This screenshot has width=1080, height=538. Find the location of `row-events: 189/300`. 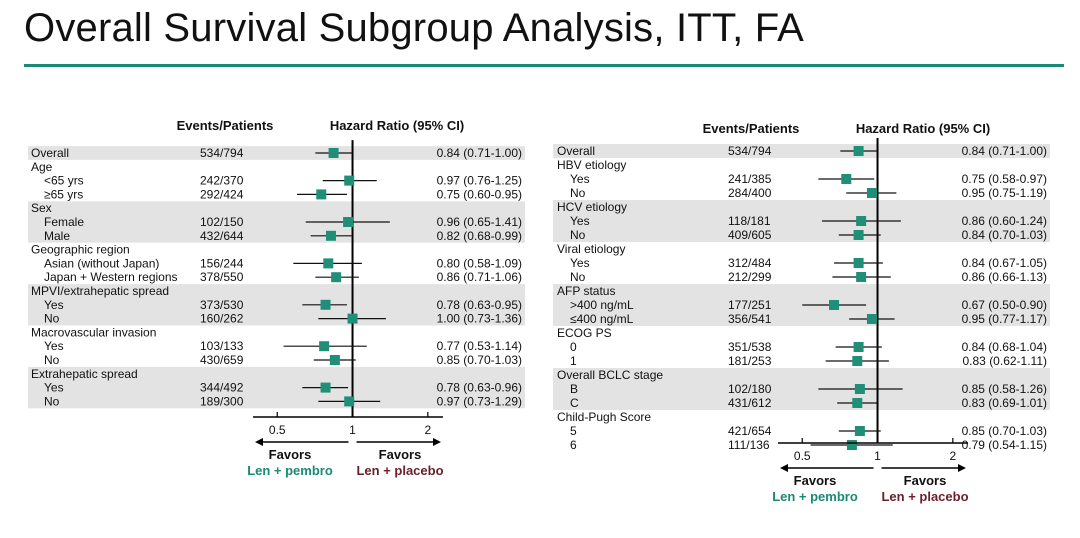

row-events: 189/300 is located at coordinates (222, 401).